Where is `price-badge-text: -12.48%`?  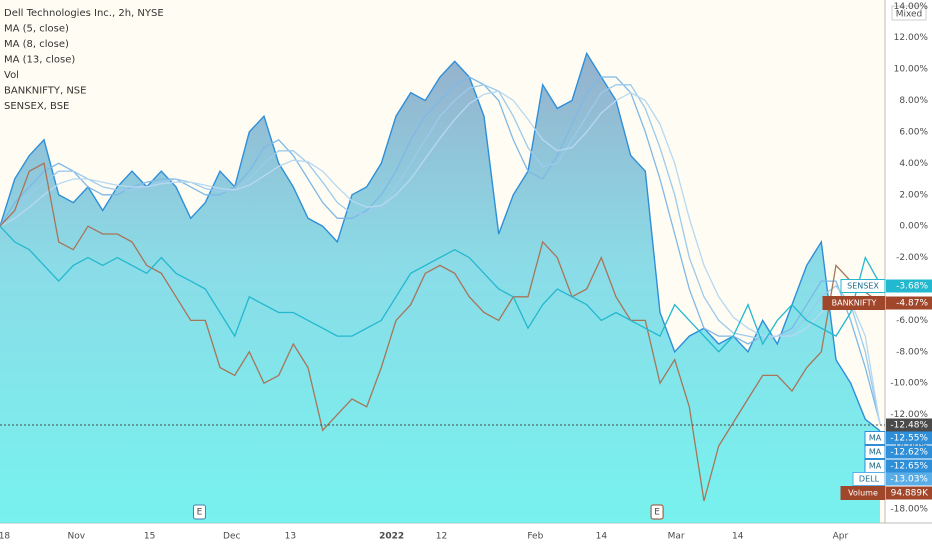
price-badge-text: -12.48% is located at coordinates (909, 426).